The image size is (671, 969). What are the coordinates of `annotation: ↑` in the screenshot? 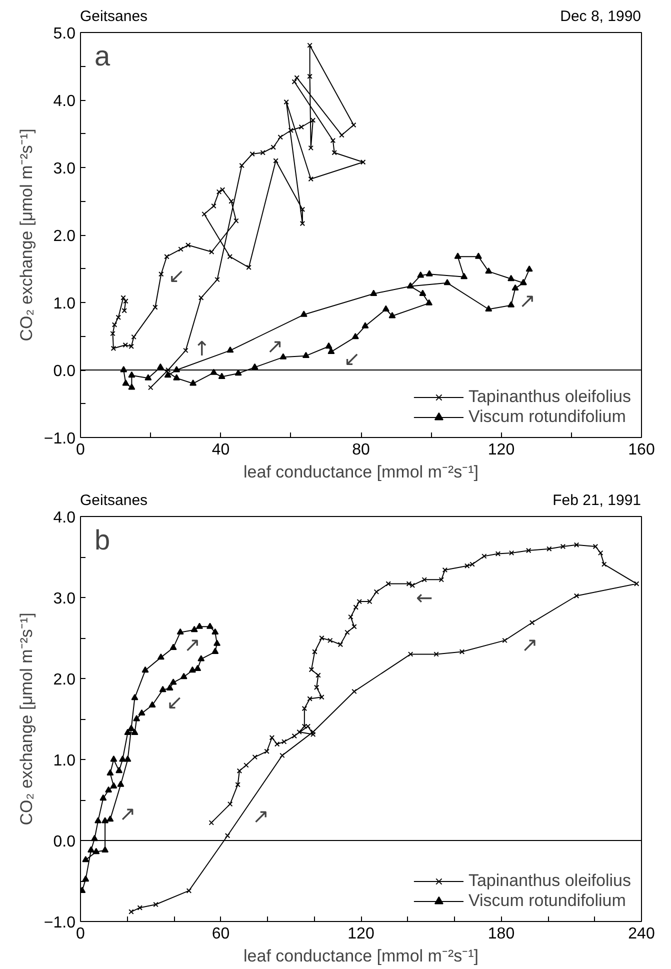 It's located at (202, 348).